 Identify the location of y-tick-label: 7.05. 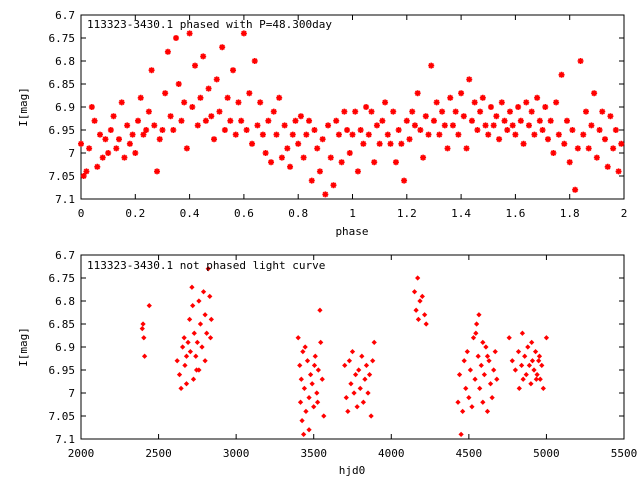
(62, 176).